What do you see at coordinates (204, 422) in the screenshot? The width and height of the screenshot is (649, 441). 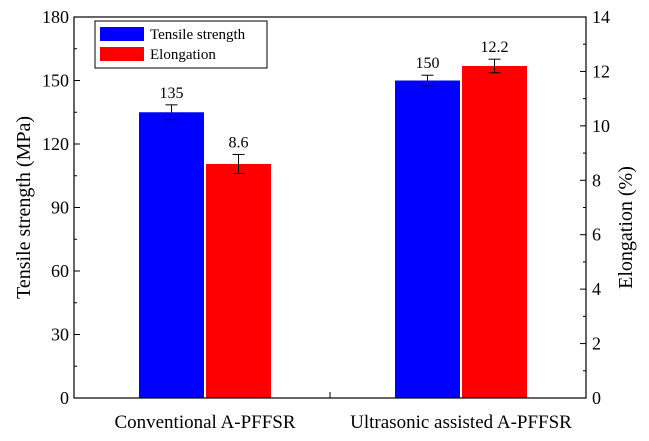 I see `x-tick-label-0: Conventional A-PFFSR` at bounding box center [204, 422].